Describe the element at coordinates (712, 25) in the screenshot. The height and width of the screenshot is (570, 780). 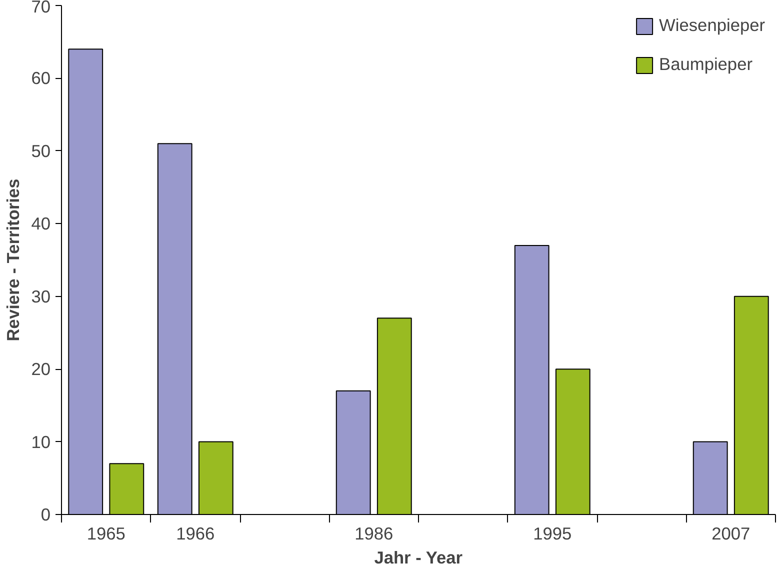
I see `legend-label: Wiesenpieper` at that location.